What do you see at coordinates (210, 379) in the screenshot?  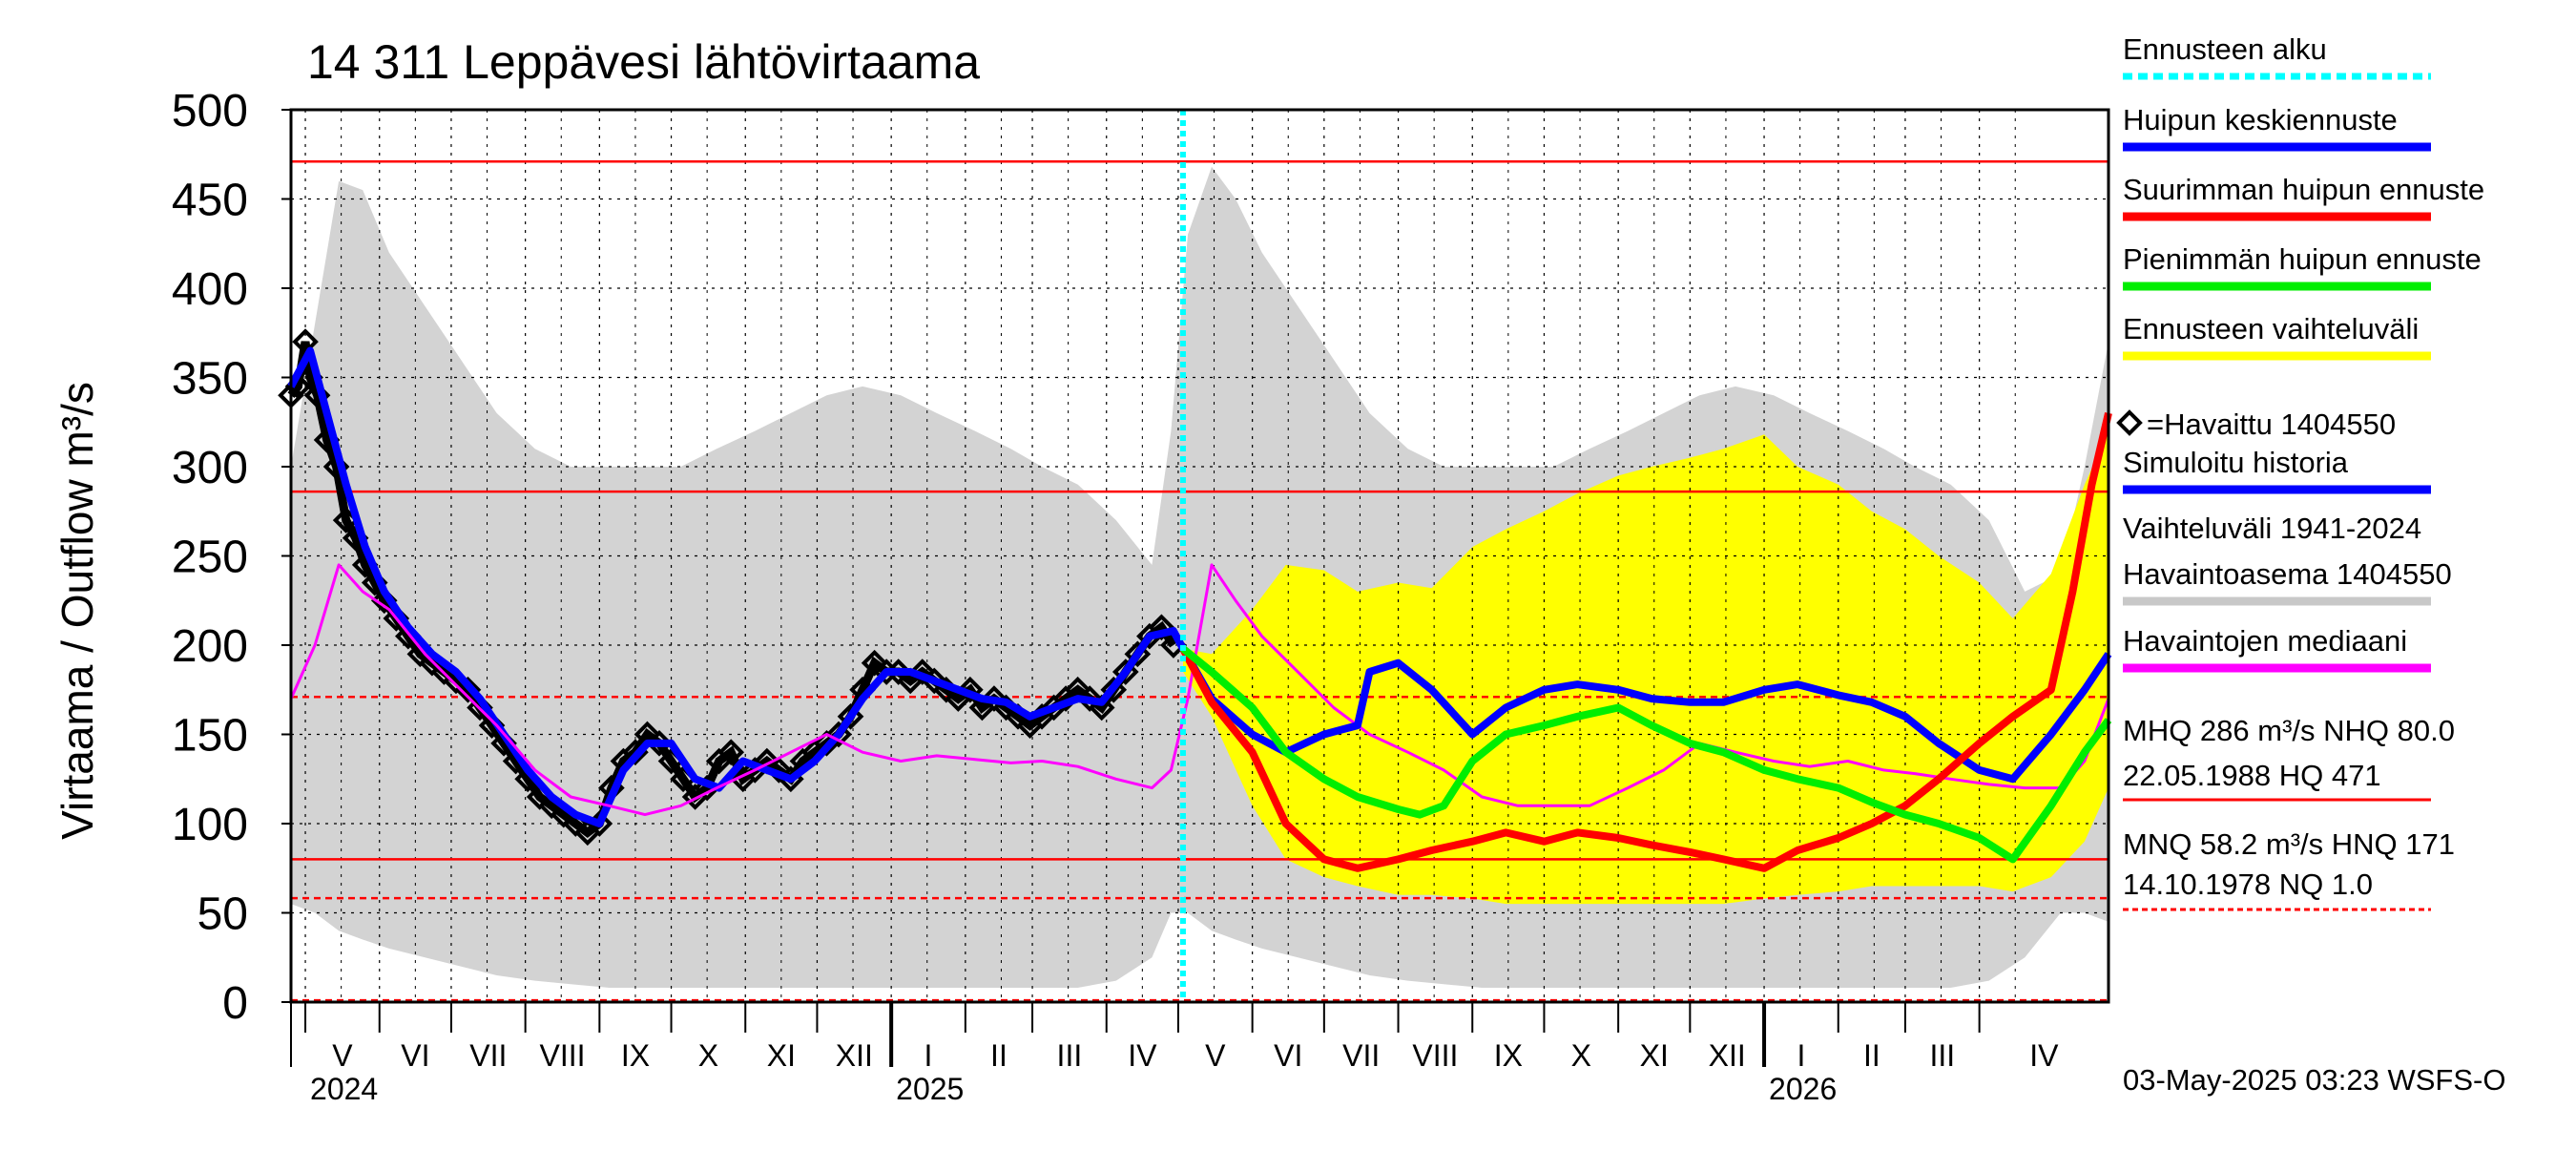 I see `y-tick-label: 350` at bounding box center [210, 379].